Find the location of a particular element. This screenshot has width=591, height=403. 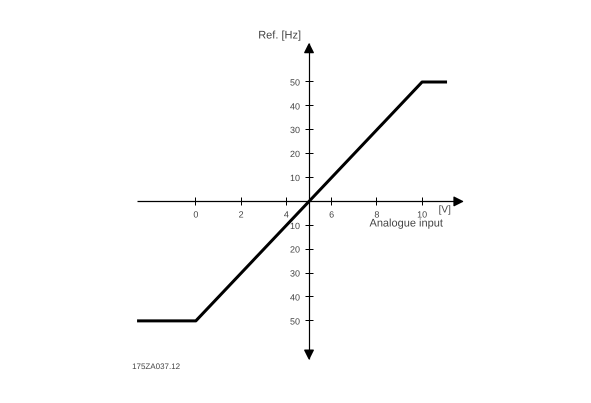

annotation: [V] is located at coordinates (445, 210).